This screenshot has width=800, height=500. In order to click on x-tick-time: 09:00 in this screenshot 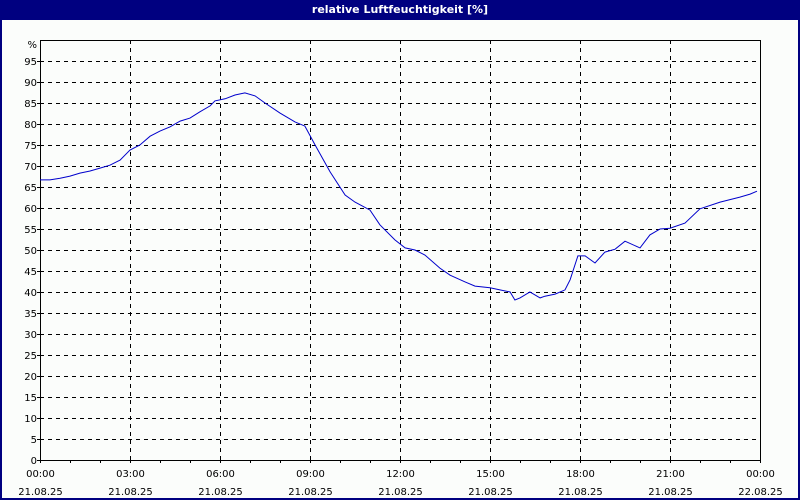, I will do `click(310, 474)`.